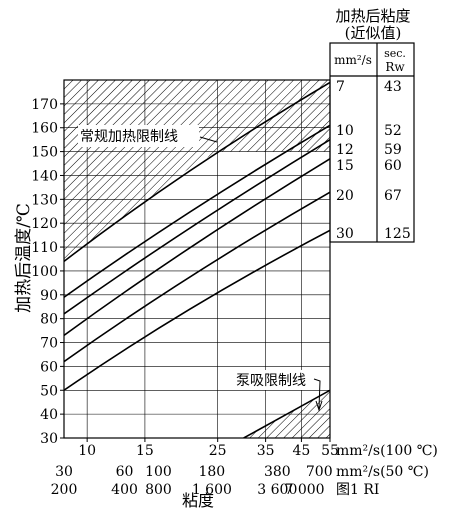  I want to click on y-axis-ticks: 30 40 50 60 70 80 90 100 110 120 130 140 150 160 170, so click(47, 272).